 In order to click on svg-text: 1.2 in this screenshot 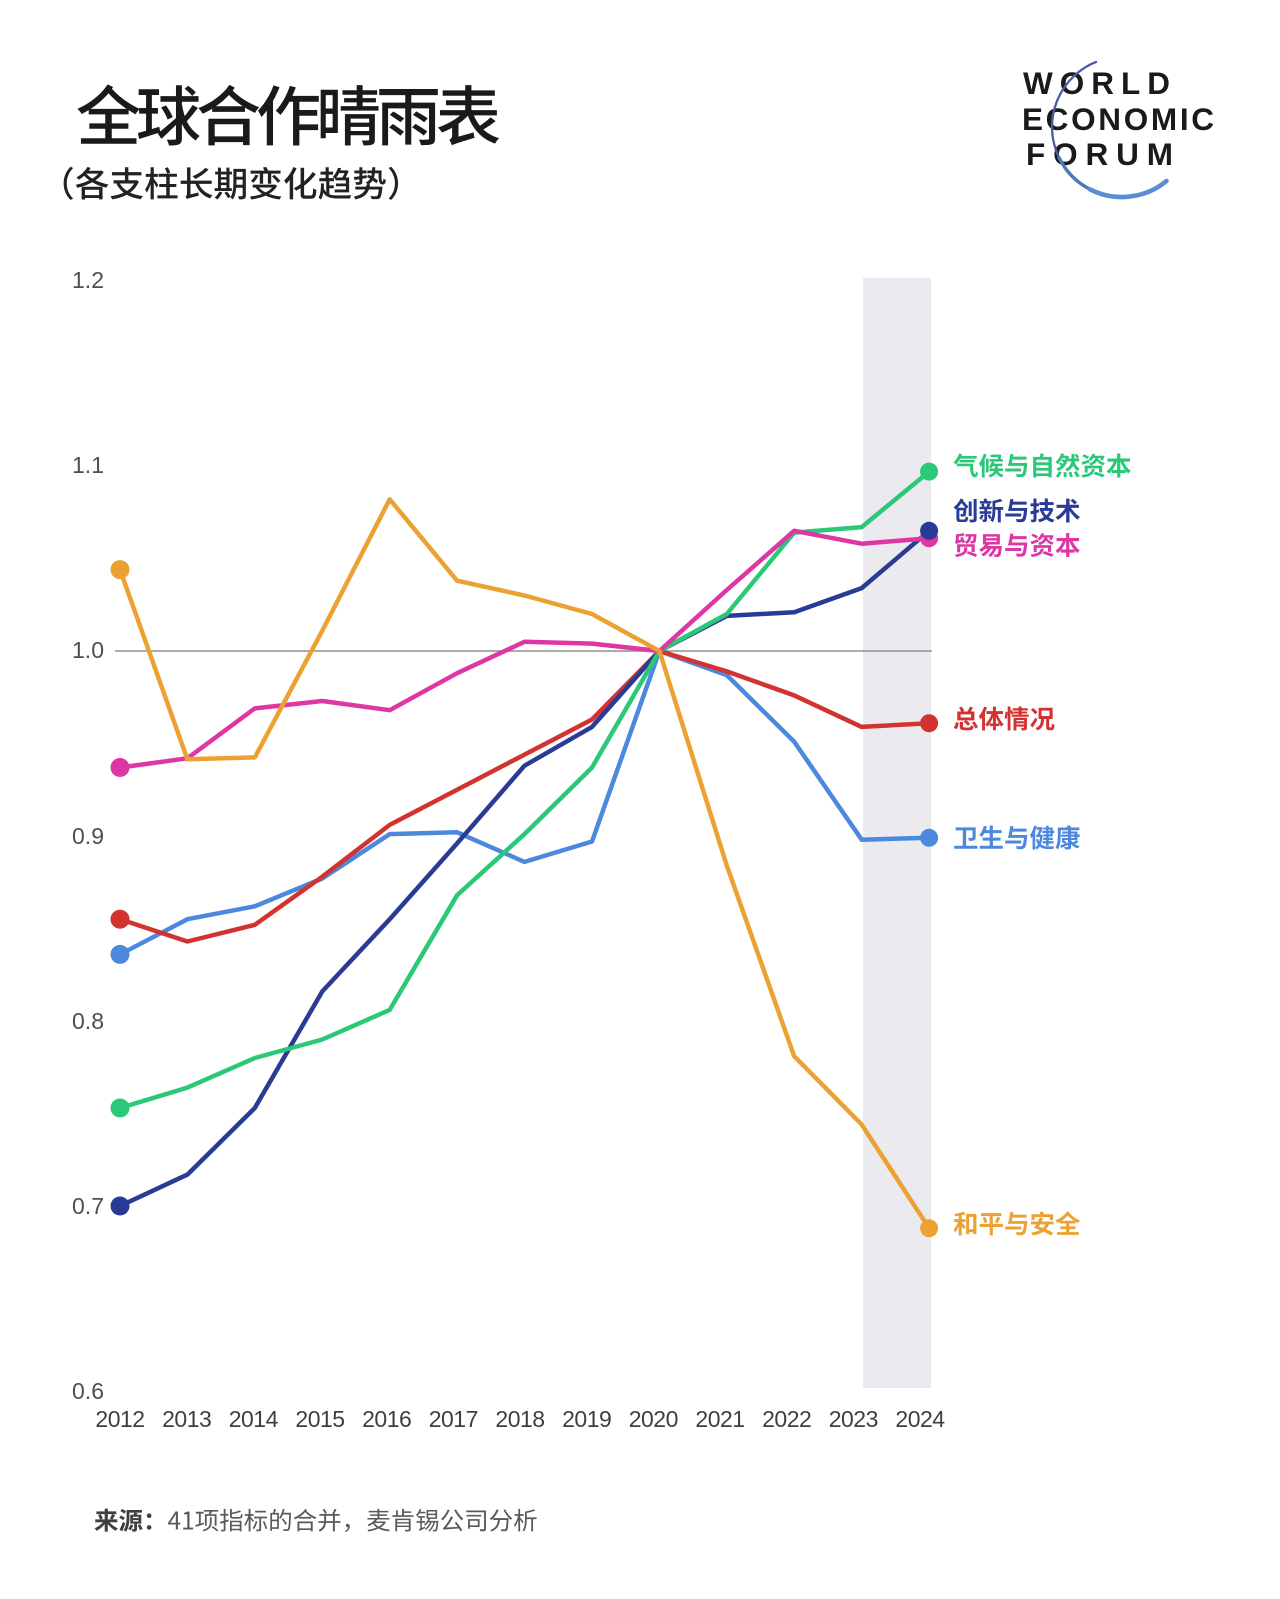, I will do `click(88, 280)`.